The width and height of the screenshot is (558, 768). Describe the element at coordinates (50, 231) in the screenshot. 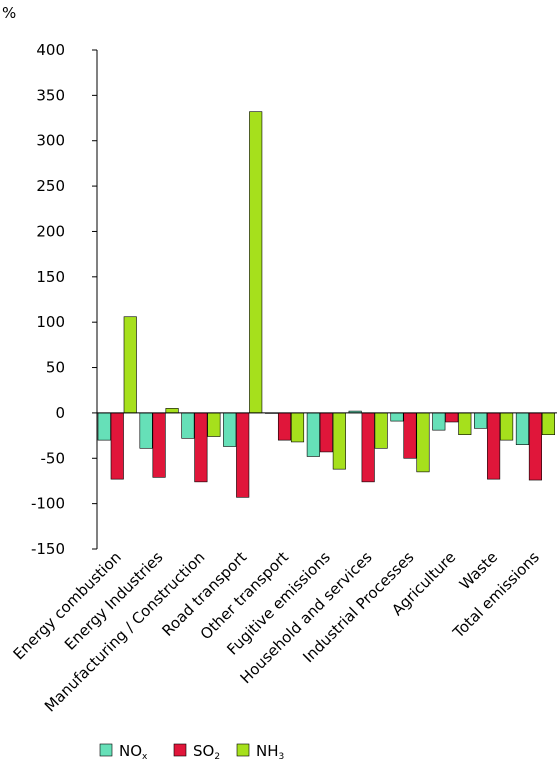

I see `y-tick-label: 200` at that location.